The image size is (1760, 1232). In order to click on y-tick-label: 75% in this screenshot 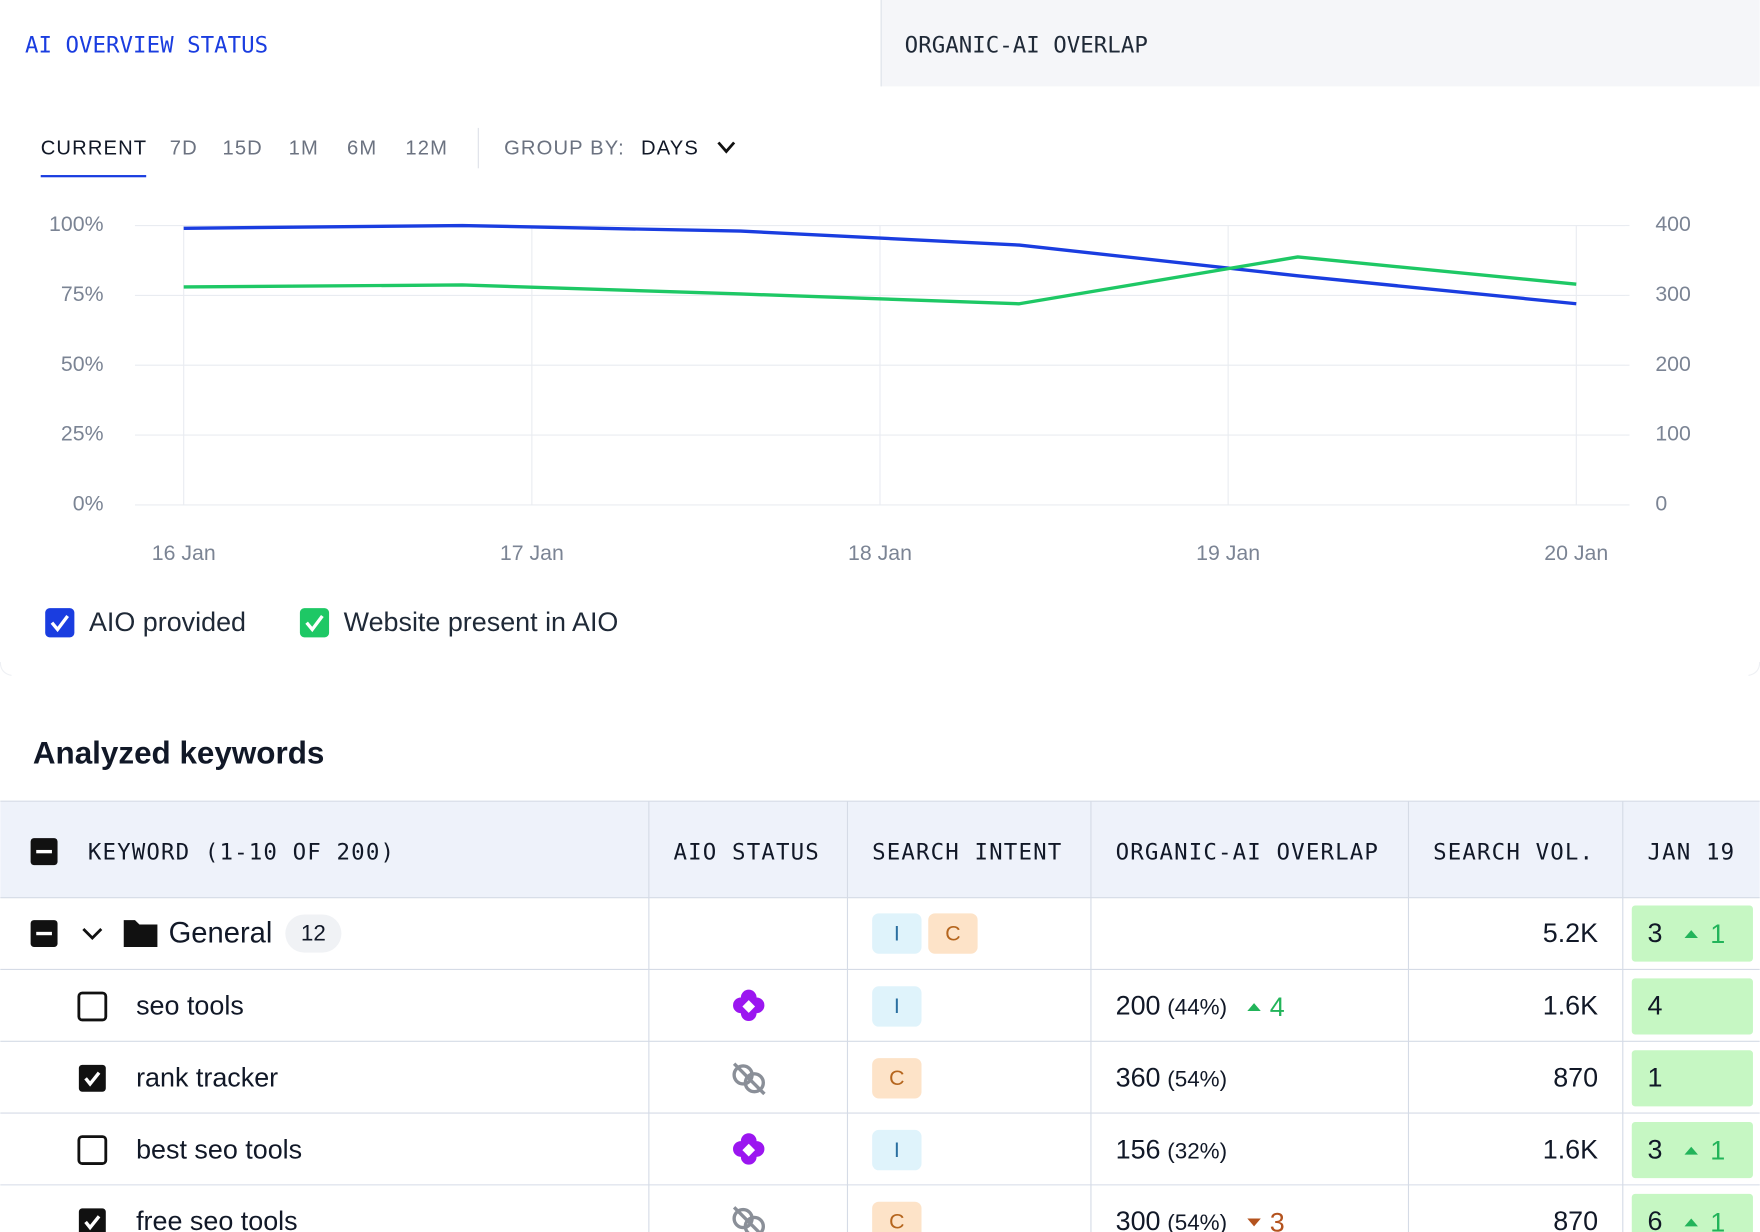, I will do `click(82, 294)`.